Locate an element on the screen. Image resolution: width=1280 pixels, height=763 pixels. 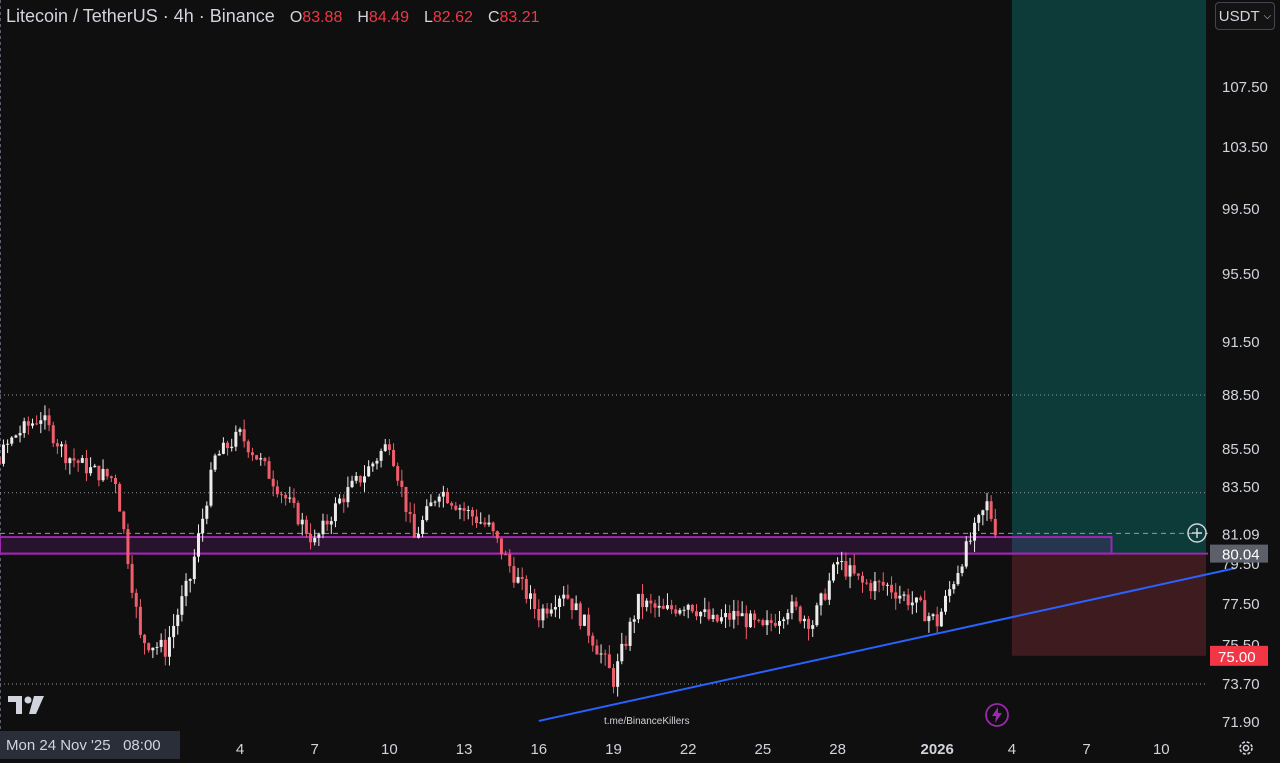
x-tick-label: 2026 is located at coordinates (937, 749).